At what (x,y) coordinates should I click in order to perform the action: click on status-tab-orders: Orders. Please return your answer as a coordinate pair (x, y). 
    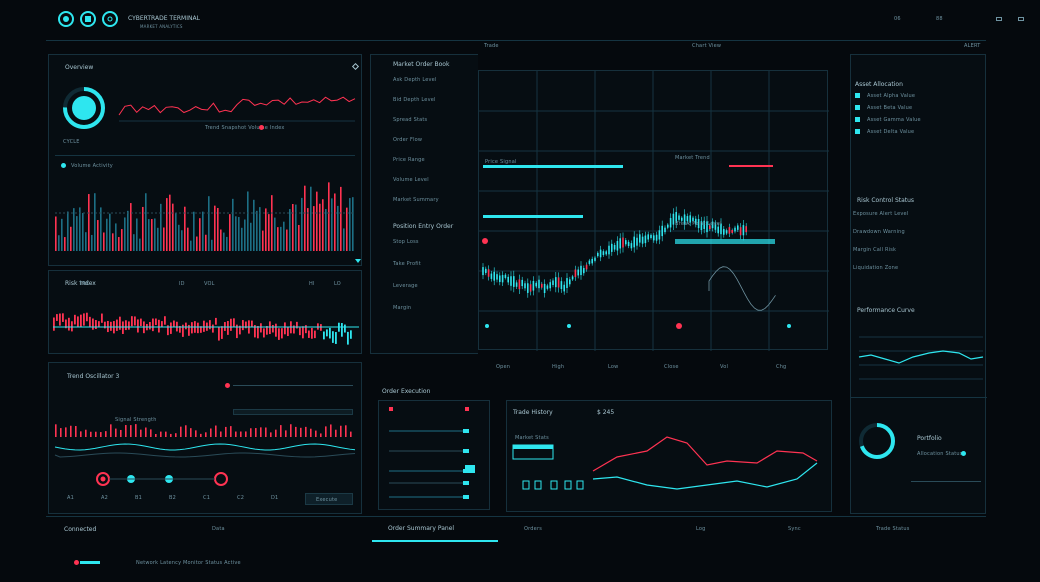
    Looking at the image, I should click on (533, 529).